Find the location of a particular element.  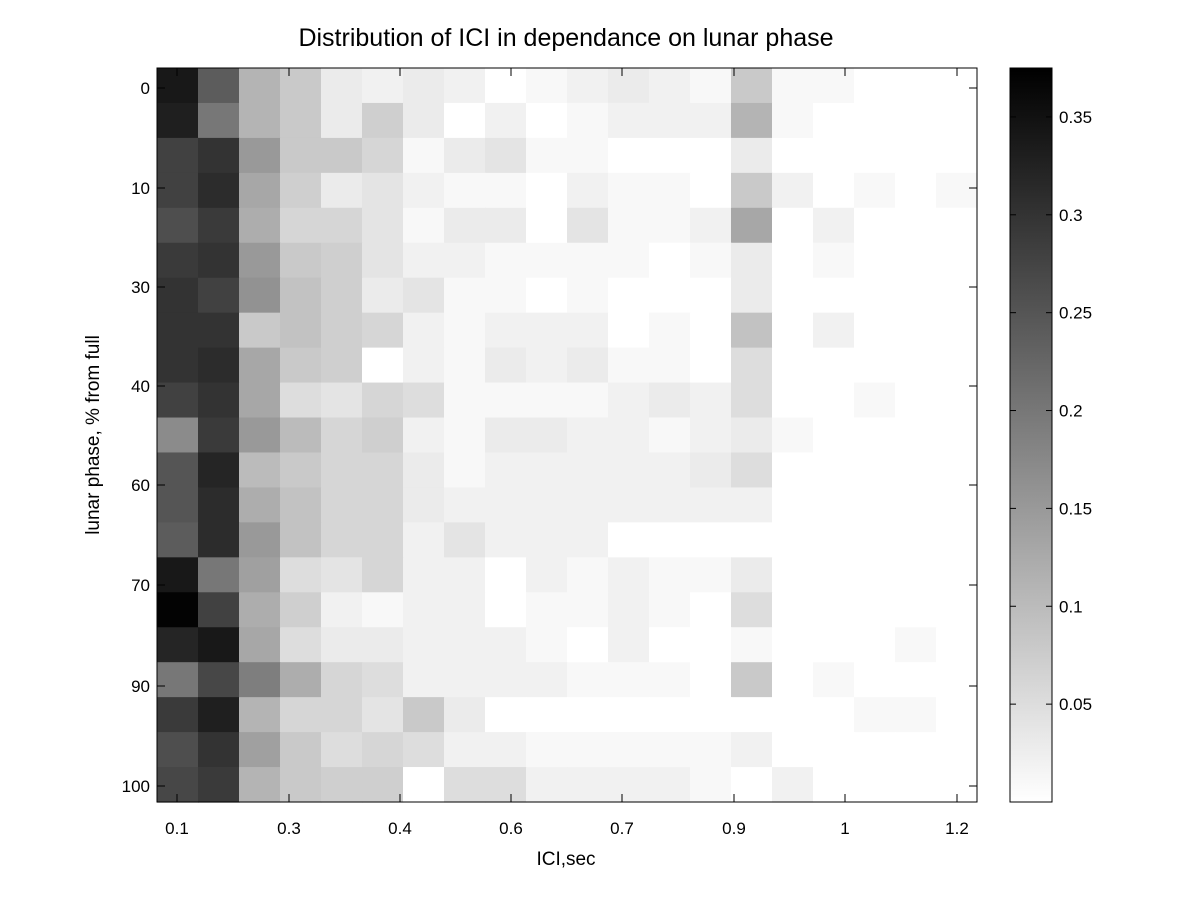

x-axis-label: ICI,sec is located at coordinates (565, 859).